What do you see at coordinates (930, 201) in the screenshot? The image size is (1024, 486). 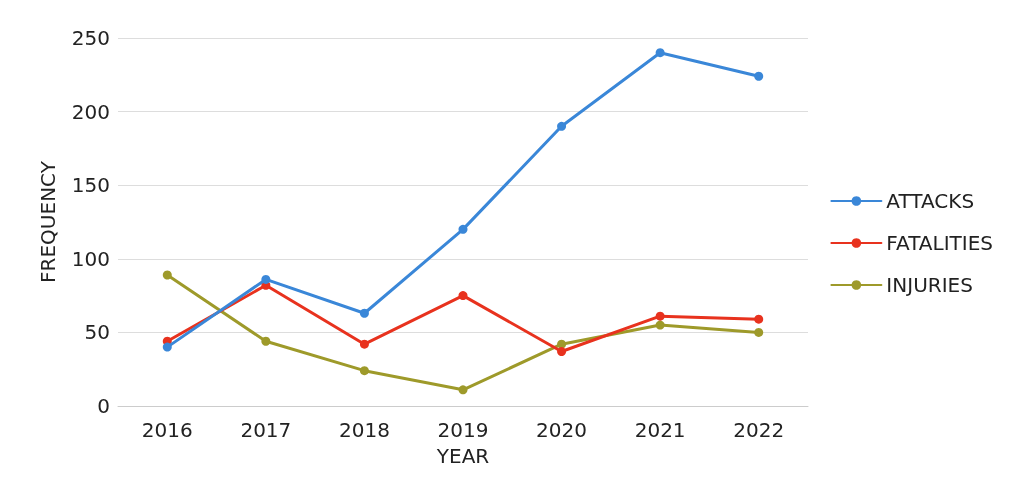 I see `legend-label: ATTACKS` at bounding box center [930, 201].